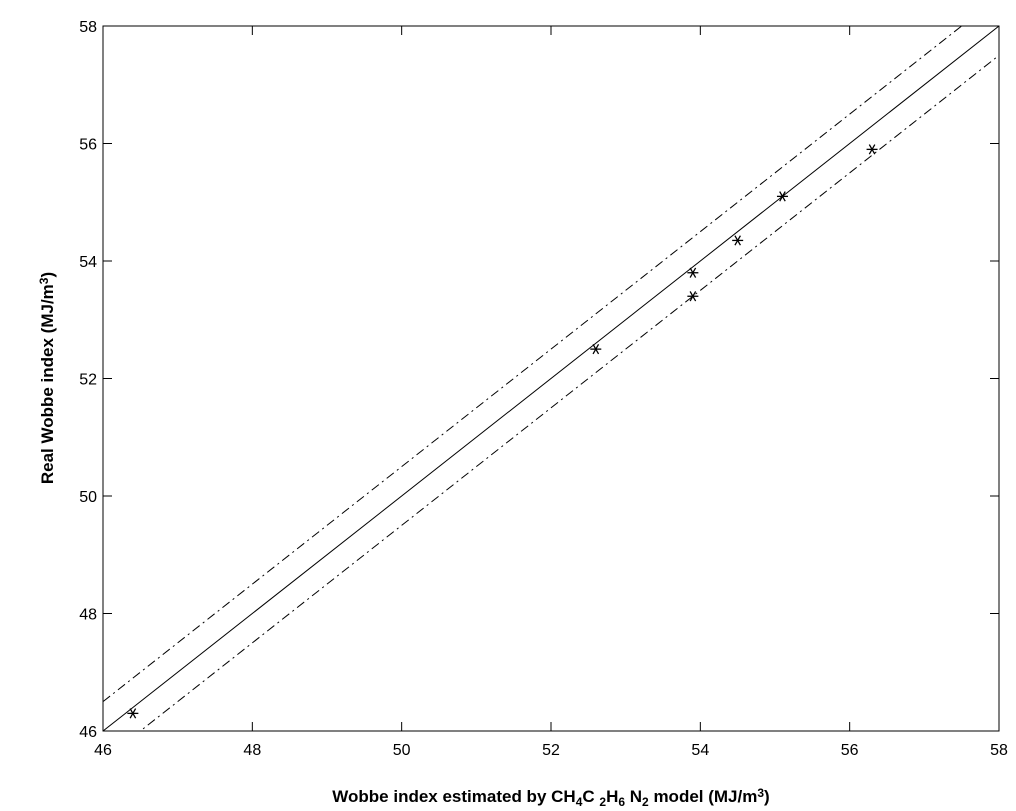 The width and height of the screenshot is (1016, 811). What do you see at coordinates (88, 497) in the screenshot?
I see `y-tick-label: 50` at bounding box center [88, 497].